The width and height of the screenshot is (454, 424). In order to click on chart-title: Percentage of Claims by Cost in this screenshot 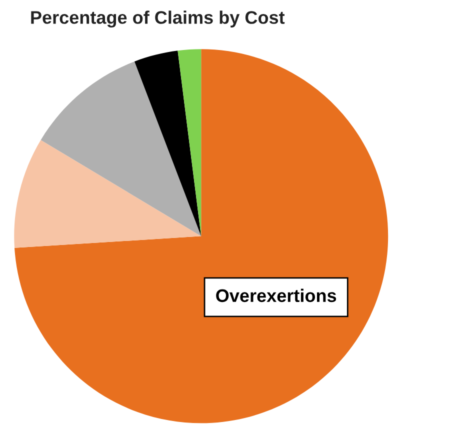, I will do `click(158, 19)`.